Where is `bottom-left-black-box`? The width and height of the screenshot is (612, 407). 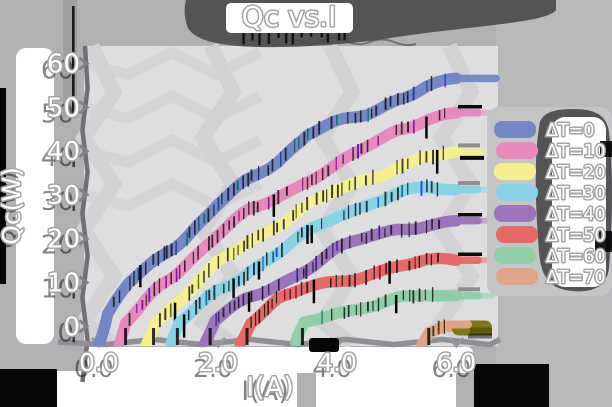
bottom-left-black-box is located at coordinates (28, 388).